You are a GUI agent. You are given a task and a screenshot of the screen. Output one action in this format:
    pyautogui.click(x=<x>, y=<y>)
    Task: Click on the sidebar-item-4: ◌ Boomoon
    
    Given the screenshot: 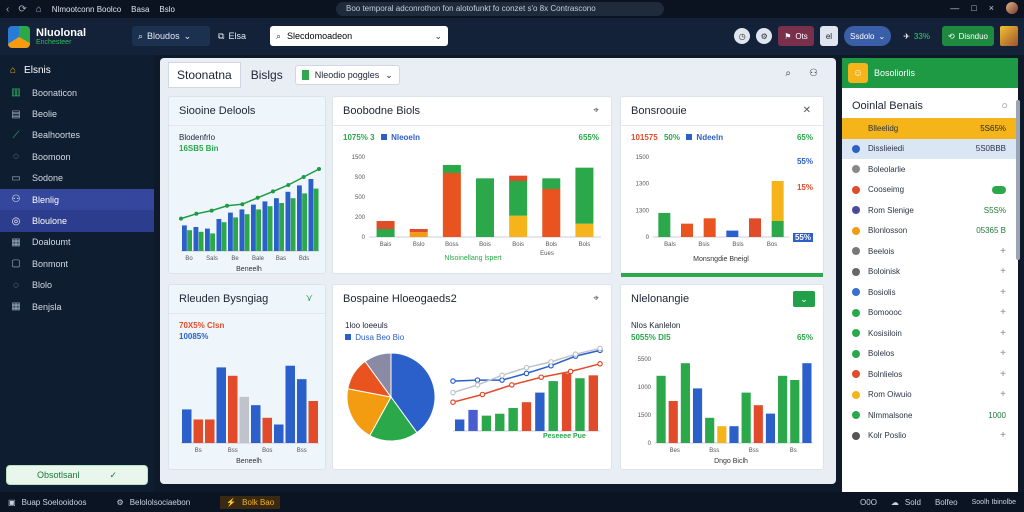 What is the action you would take?
    pyautogui.click(x=77, y=156)
    